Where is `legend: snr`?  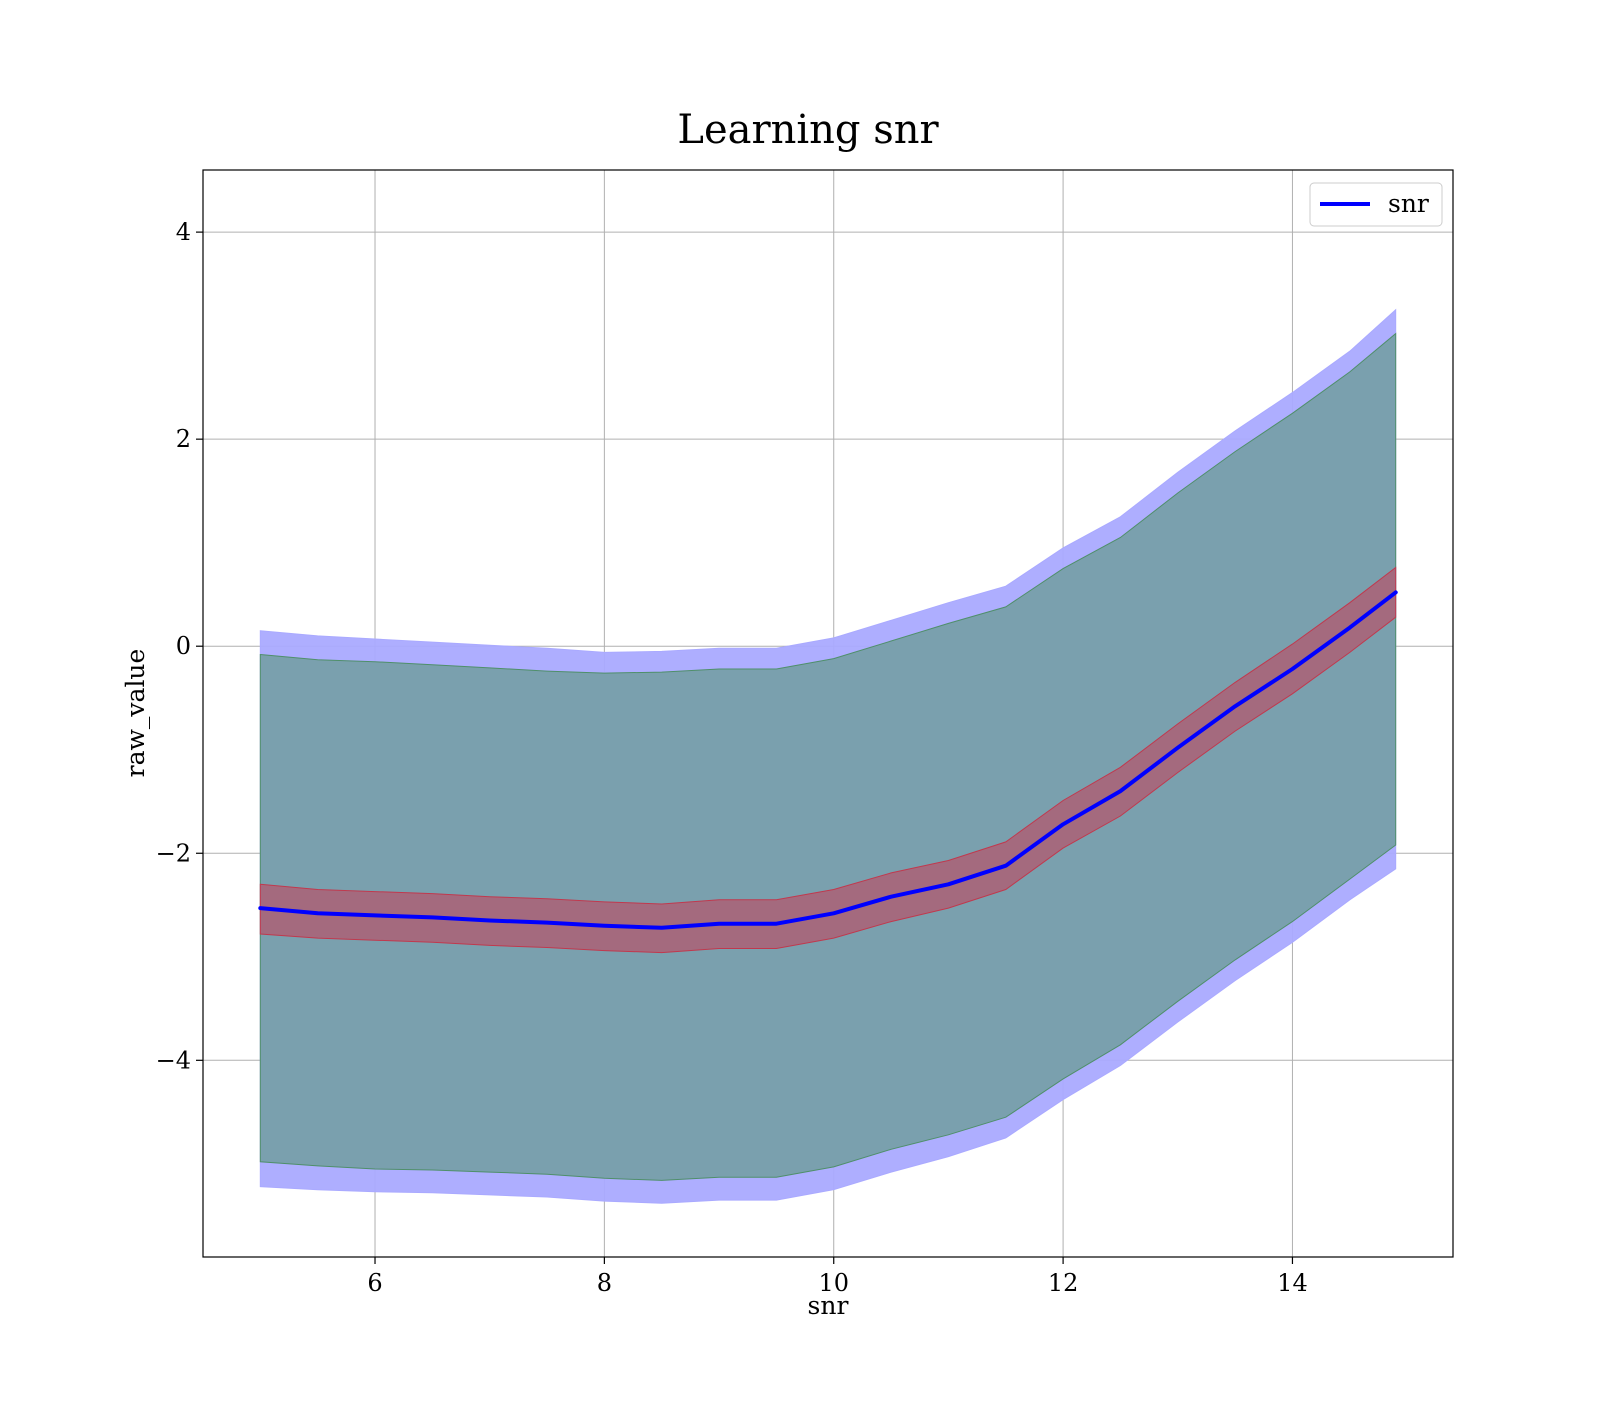
legend: snr is located at coordinates (1376, 204).